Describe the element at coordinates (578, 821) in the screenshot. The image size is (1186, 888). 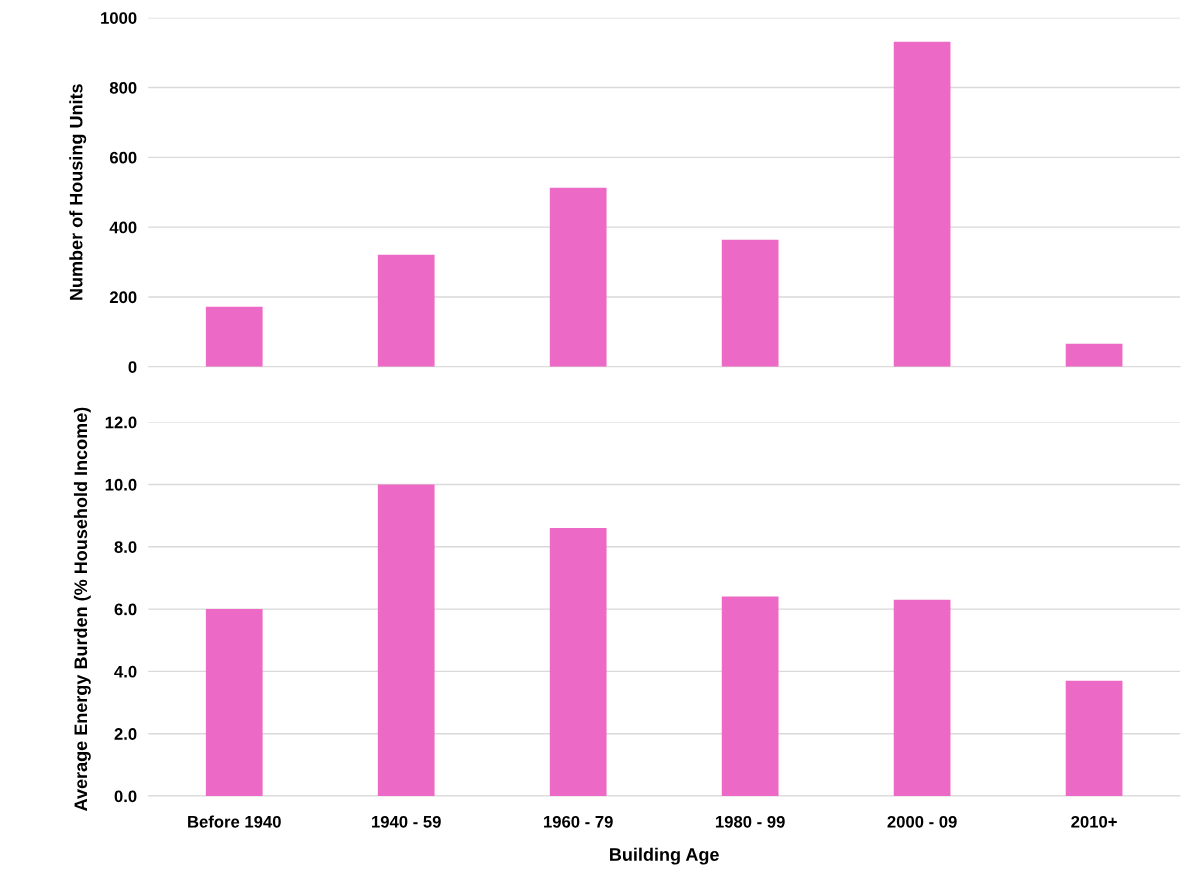
I see `x-tick-label: 1960 - 79` at that location.